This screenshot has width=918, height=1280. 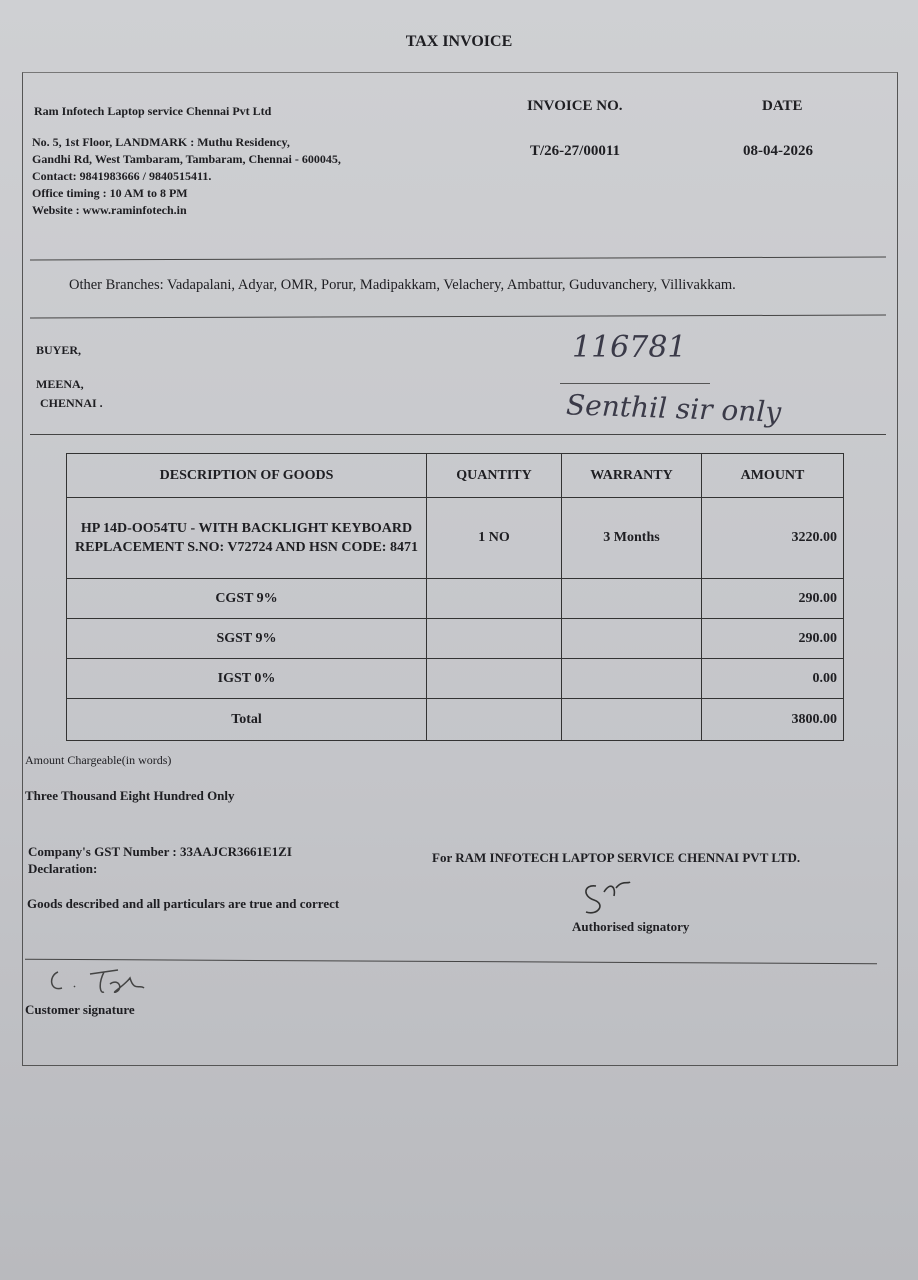 What do you see at coordinates (455, 678) in the screenshot?
I see `table-row: IGST 0% 0.00` at bounding box center [455, 678].